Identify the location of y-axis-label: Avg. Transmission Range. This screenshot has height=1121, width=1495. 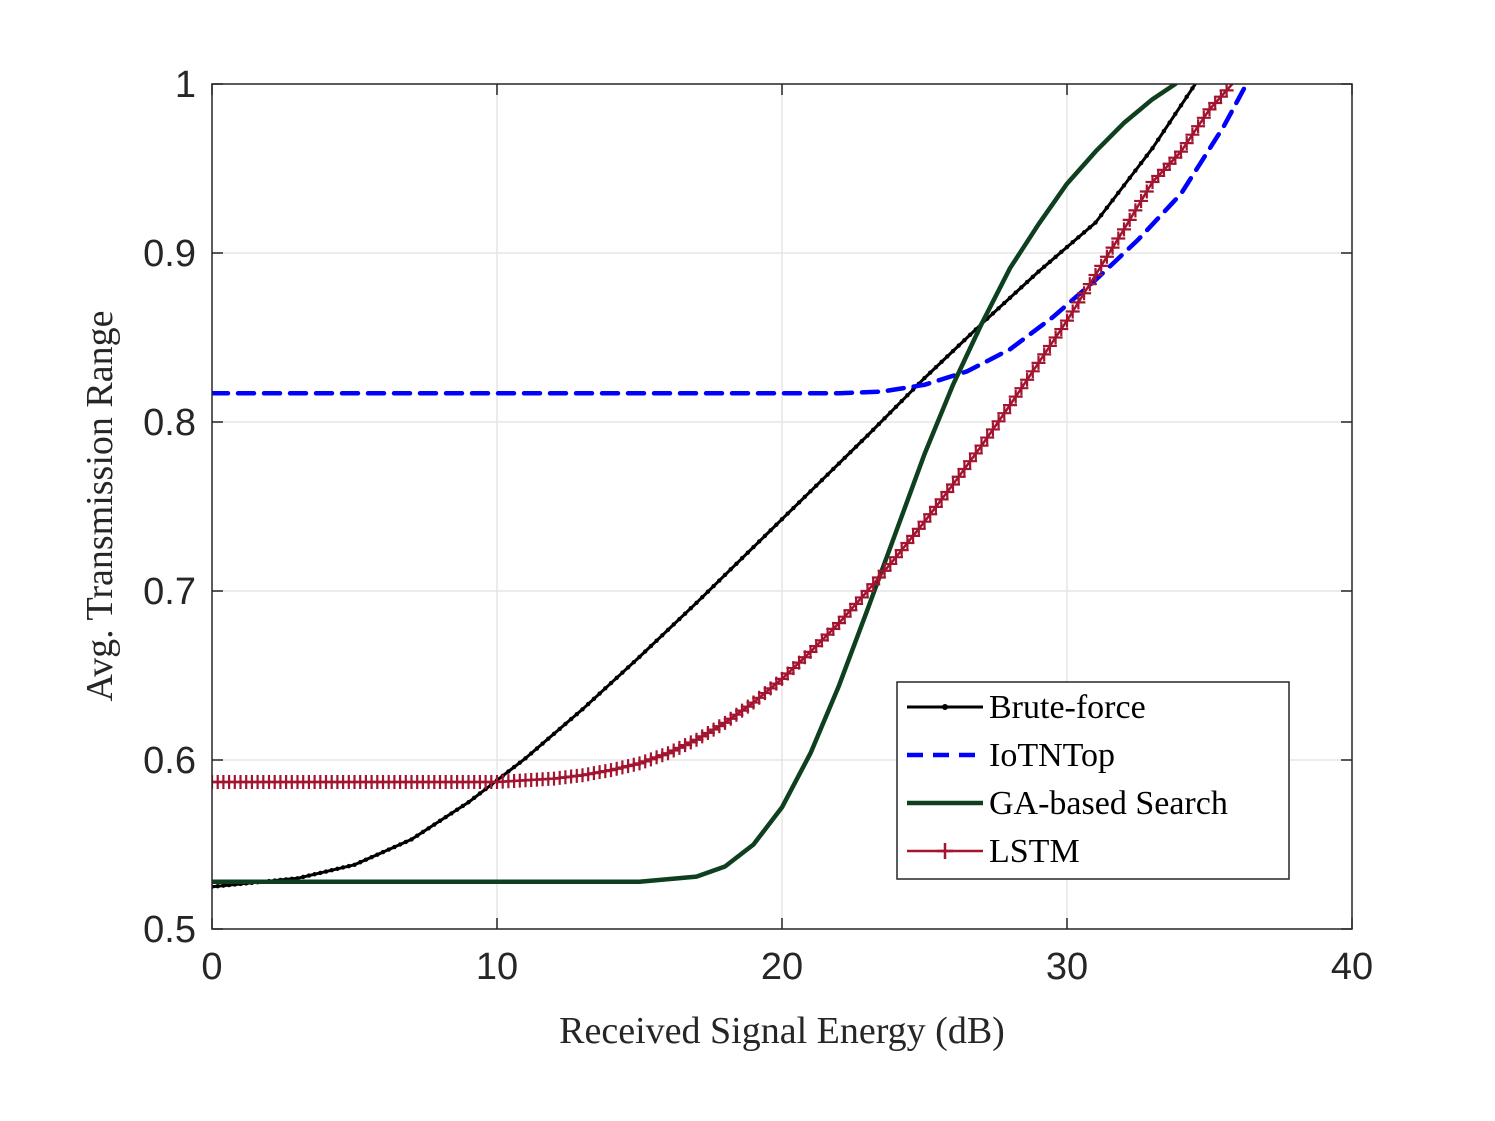
(100, 506).